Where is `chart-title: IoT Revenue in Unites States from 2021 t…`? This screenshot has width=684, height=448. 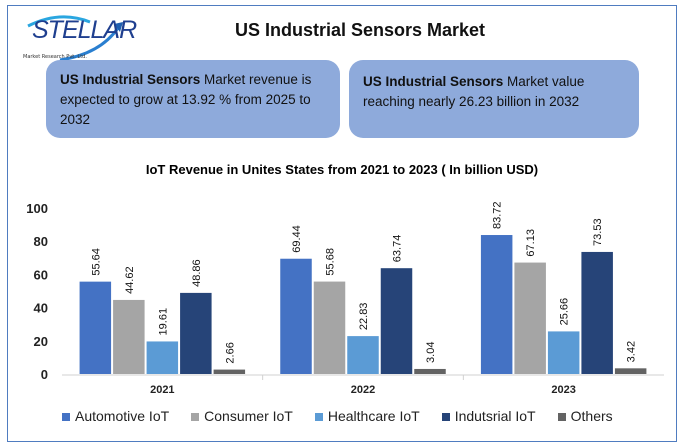 chart-title: IoT Revenue in Unites States from 2021 t… is located at coordinates (342, 169).